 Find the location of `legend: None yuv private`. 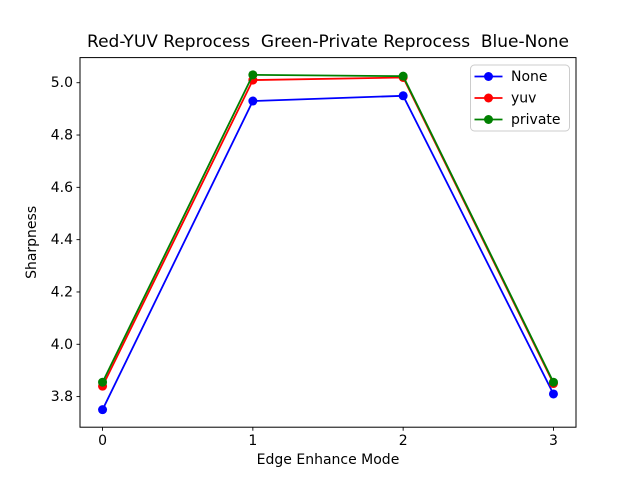

legend: None yuv private is located at coordinates (520, 98).